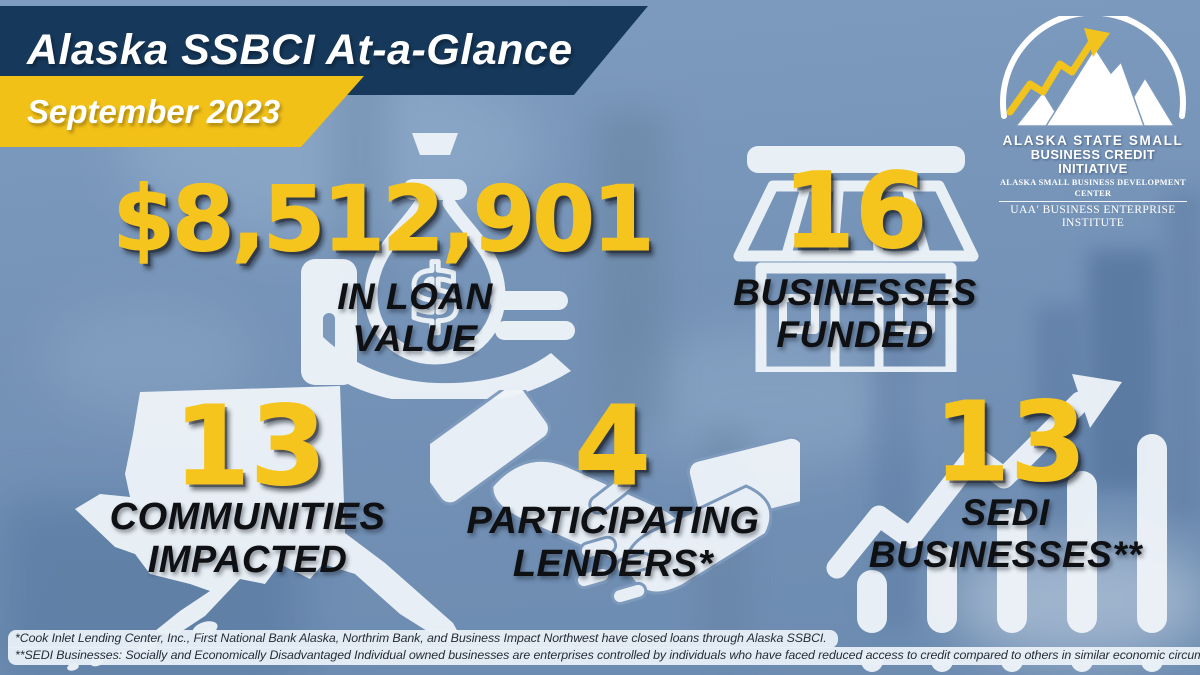 This screenshot has height=675, width=1200. What do you see at coordinates (1093, 201) in the screenshot?
I see `logo-divider` at bounding box center [1093, 201].